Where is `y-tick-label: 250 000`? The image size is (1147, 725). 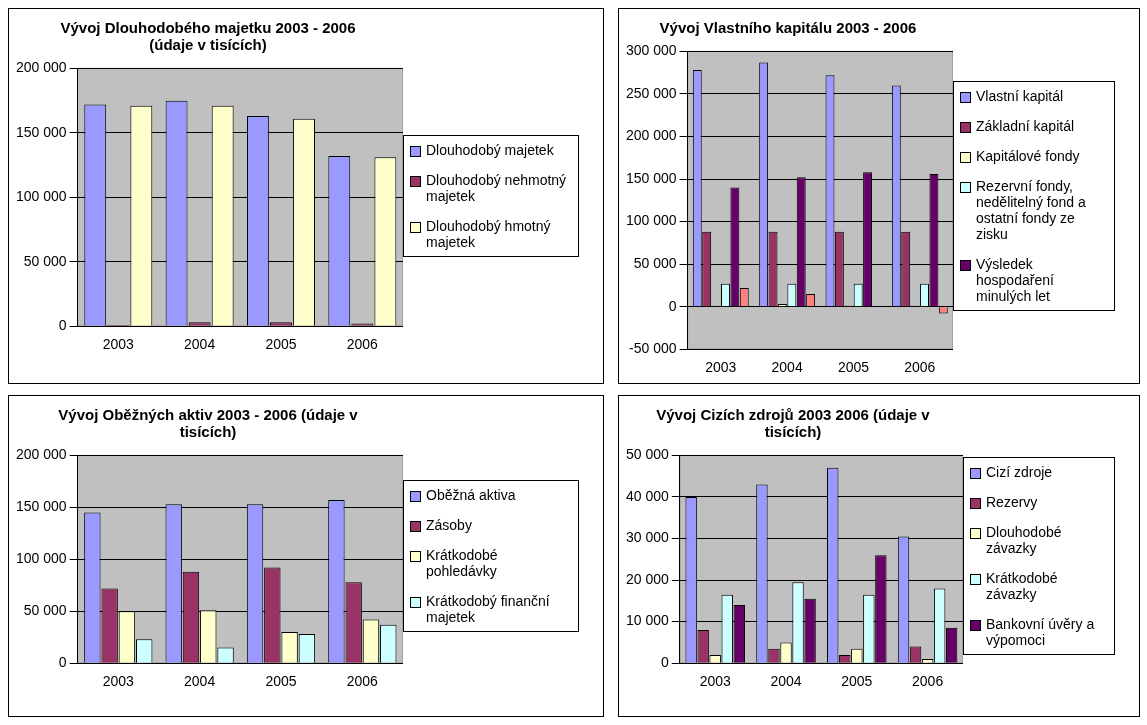
y-tick-label: 250 000 is located at coordinates (651, 92).